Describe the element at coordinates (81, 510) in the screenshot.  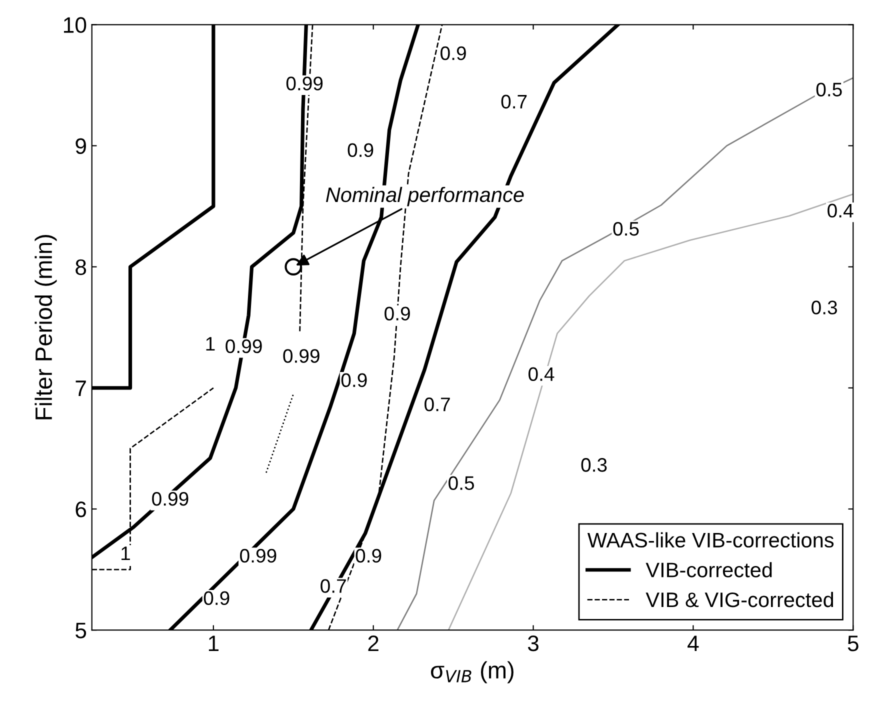
I see `y-tick-label: 6` at that location.